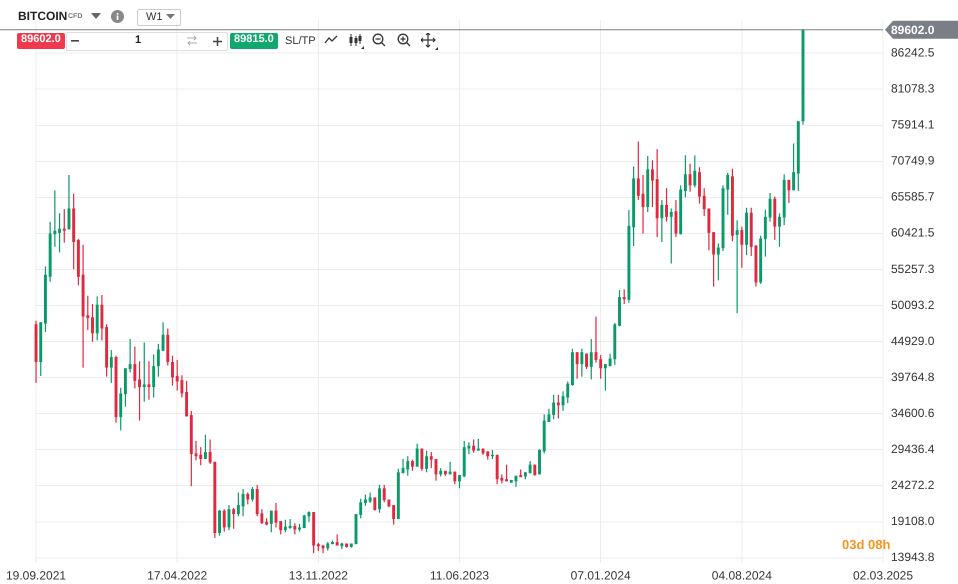 The image size is (958, 584). Describe the element at coordinates (913, 485) in the screenshot. I see `y-tick-label: 24272.2` at that location.